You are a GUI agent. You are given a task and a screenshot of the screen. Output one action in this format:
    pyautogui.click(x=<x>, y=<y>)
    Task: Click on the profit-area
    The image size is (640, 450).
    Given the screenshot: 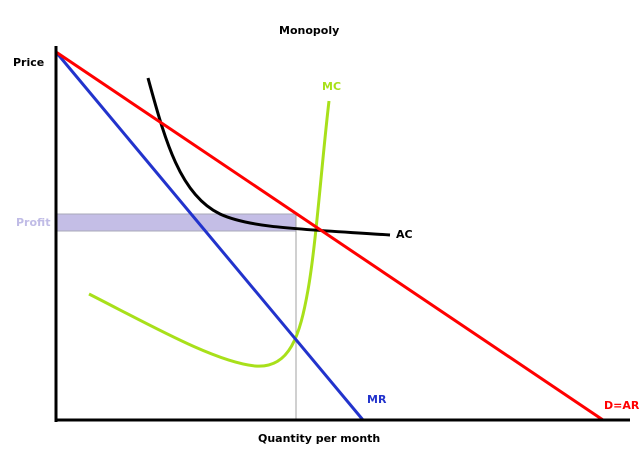 What is the action you would take?
    pyautogui.click(x=176, y=222)
    